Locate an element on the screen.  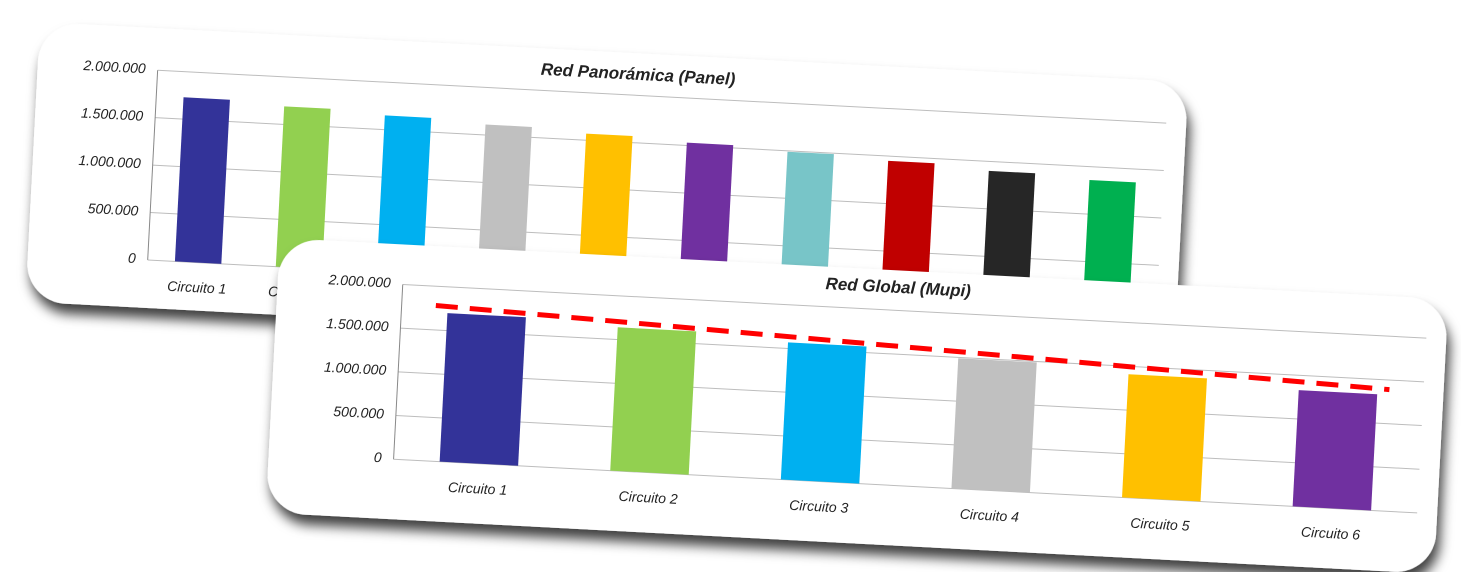
x-tick-label: Circuito 3 is located at coordinates (819, 506).